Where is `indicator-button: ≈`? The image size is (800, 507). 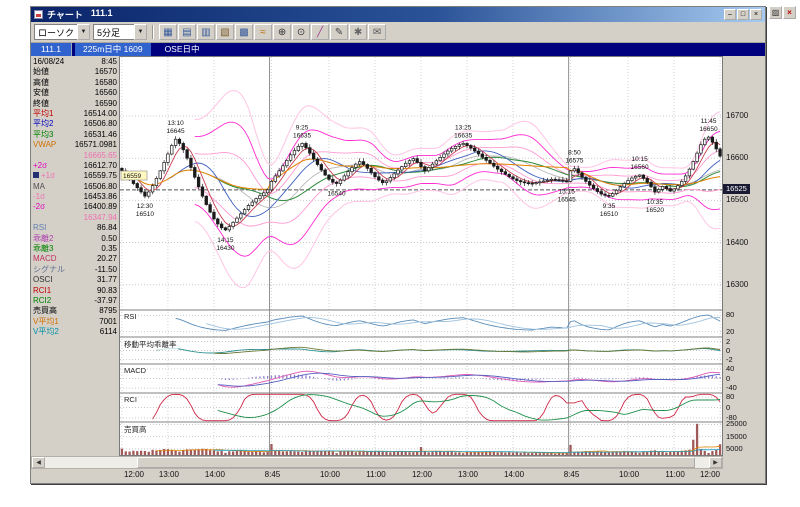 indicator-button: ≈ is located at coordinates (263, 32).